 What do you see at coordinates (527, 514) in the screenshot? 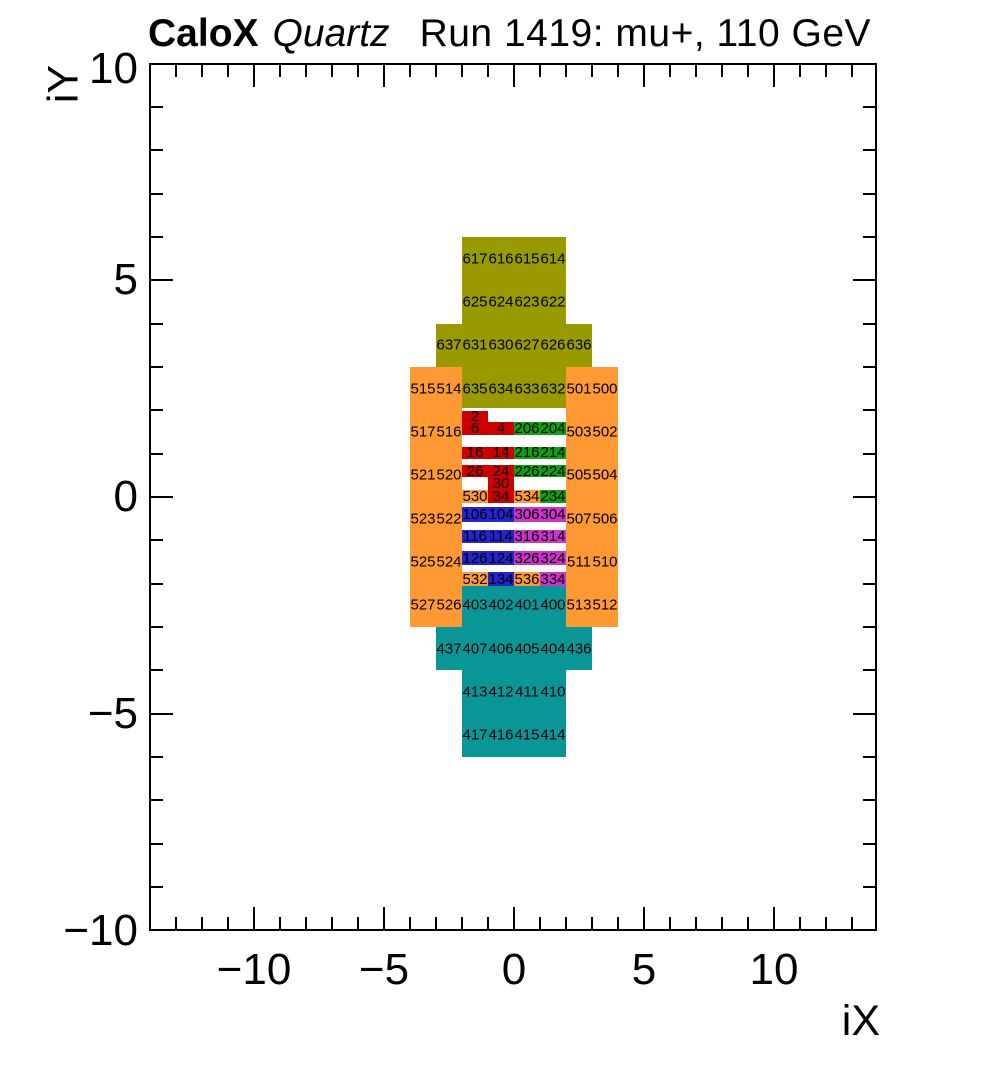
I see `calo-cell-306: 306` at bounding box center [527, 514].